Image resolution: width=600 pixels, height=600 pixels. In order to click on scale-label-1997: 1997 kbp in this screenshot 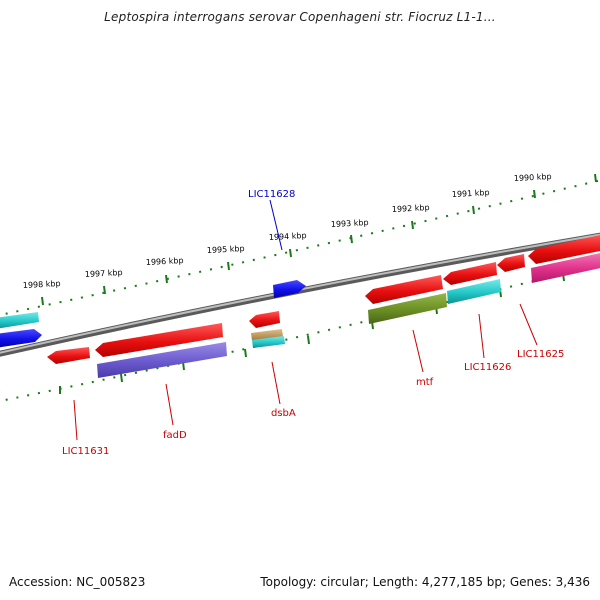, I will do `click(104, 273)`.